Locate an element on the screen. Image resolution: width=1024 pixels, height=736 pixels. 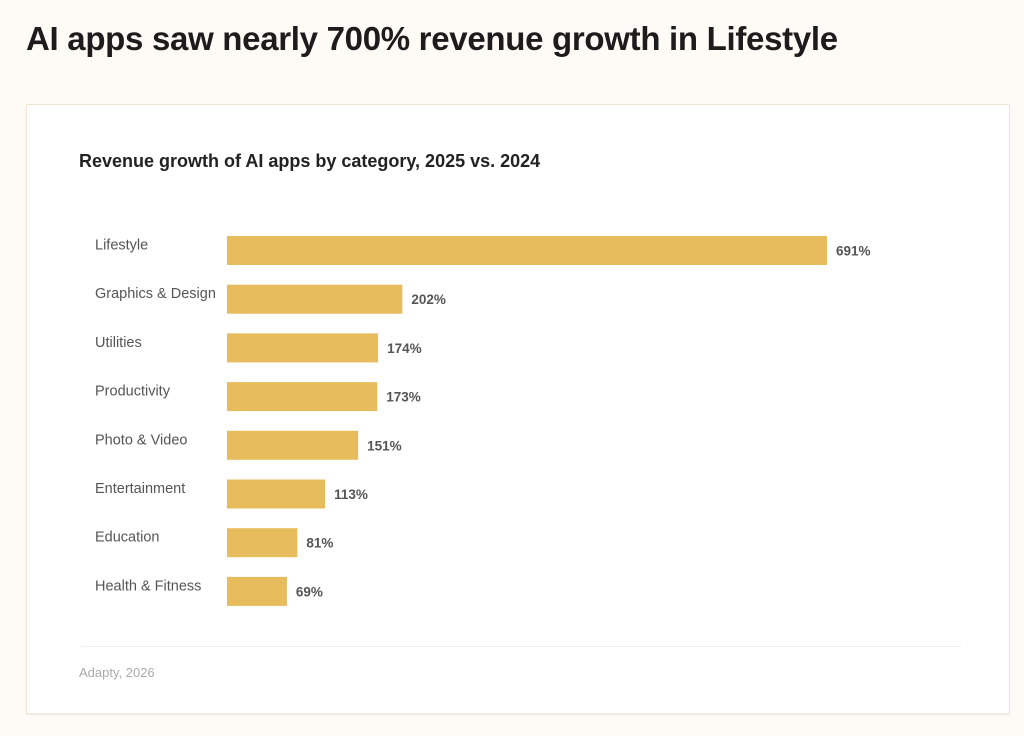
value-label: 69% is located at coordinates (309, 591).